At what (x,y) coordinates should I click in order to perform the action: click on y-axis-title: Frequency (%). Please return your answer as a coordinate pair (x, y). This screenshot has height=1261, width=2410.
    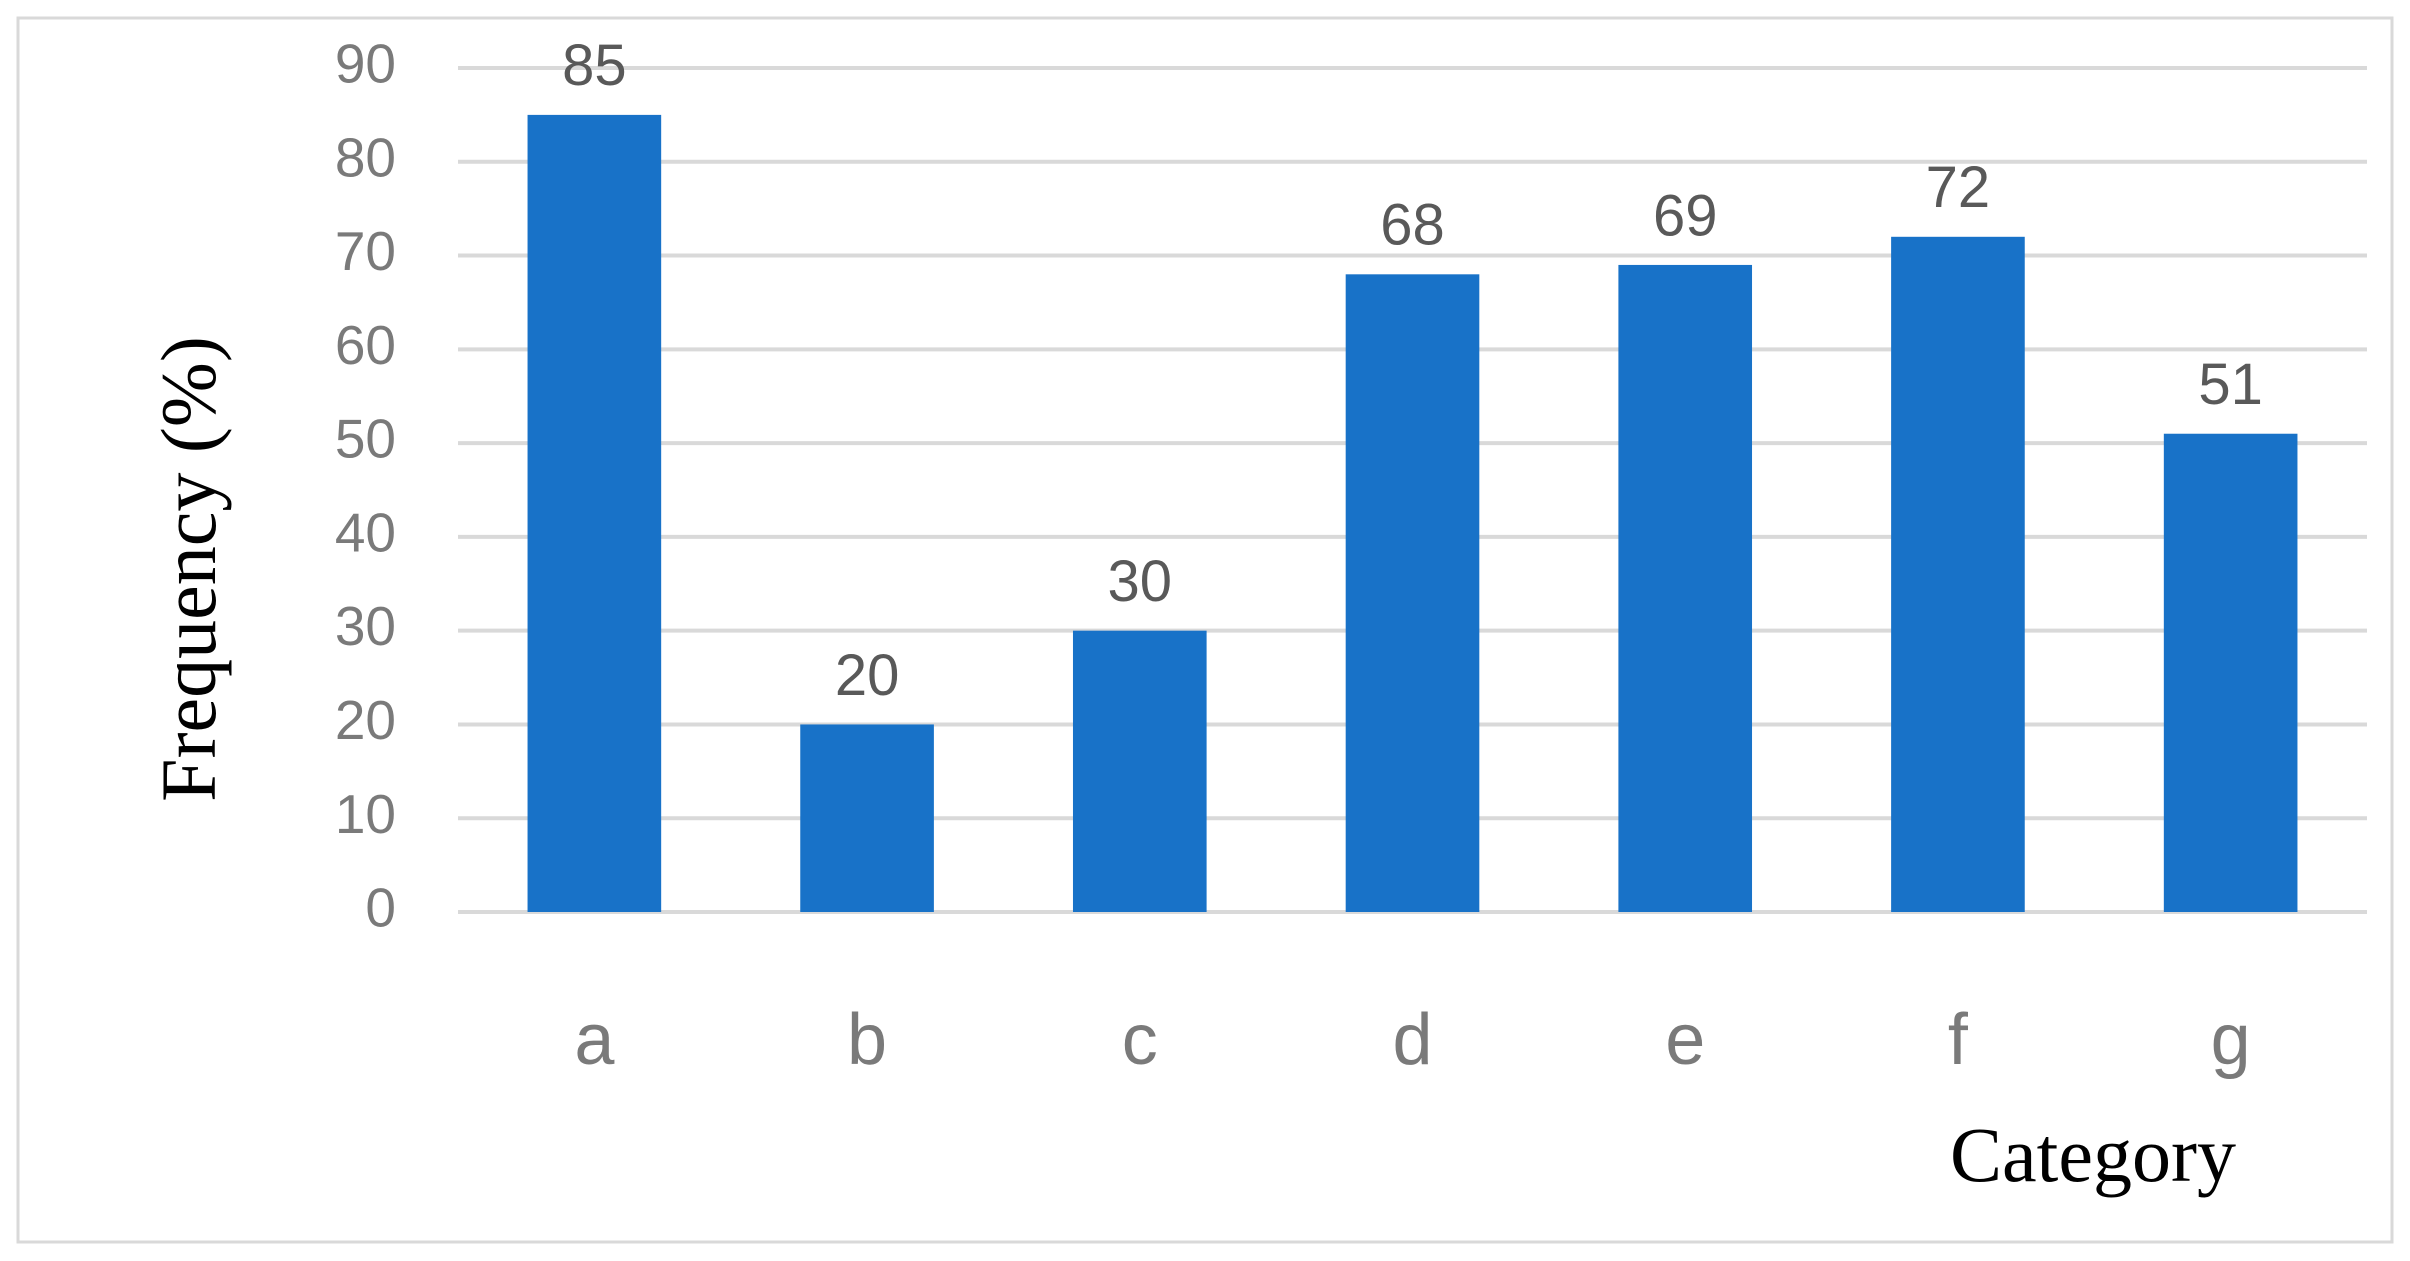
    Looking at the image, I should click on (188, 569).